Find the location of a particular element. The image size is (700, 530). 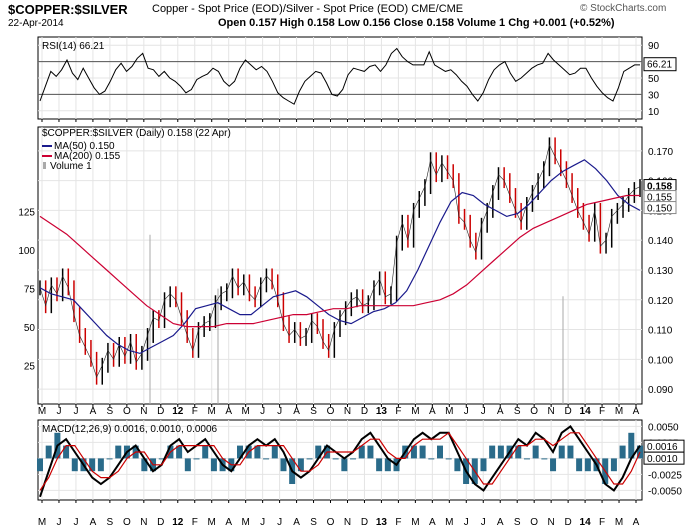

price-value-label: 0.158 is located at coordinates (659, 187).